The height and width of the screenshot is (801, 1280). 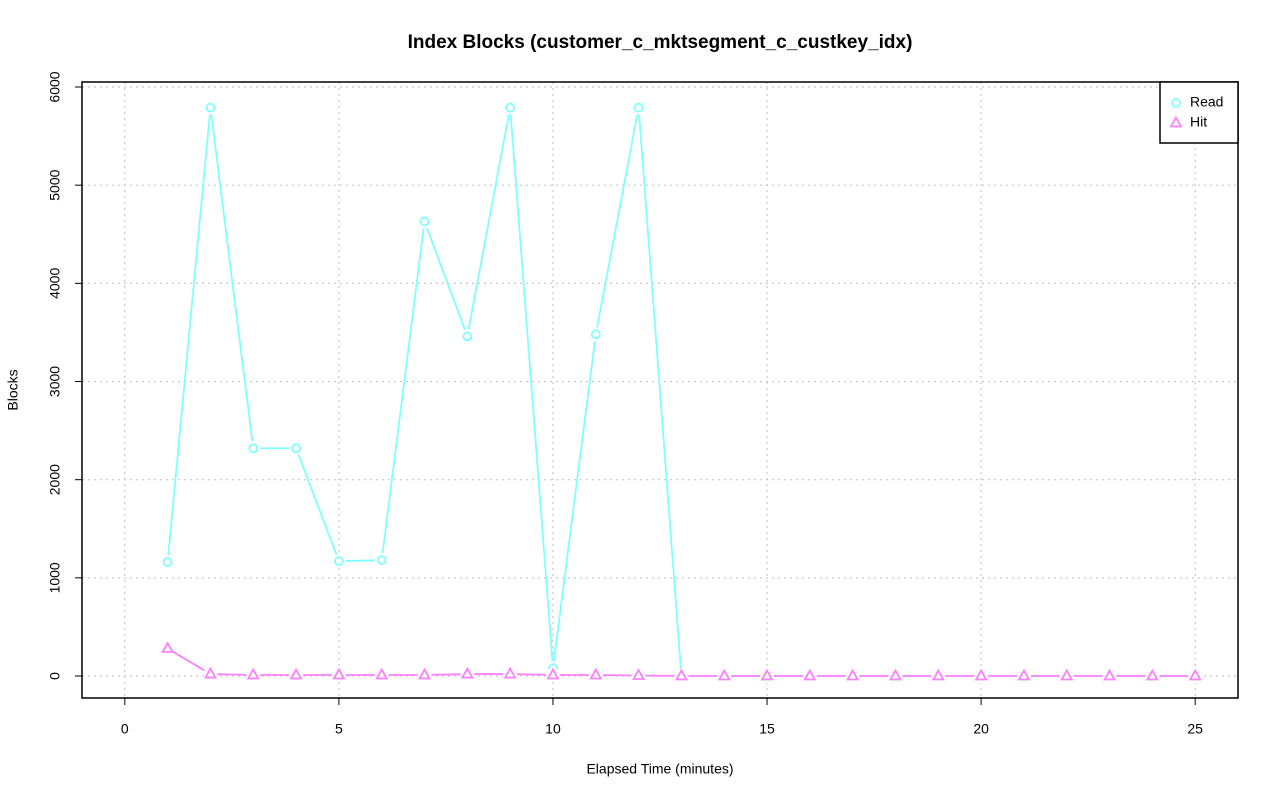 What do you see at coordinates (55, 577) in the screenshot?
I see `y-tick-label: 1000` at bounding box center [55, 577].